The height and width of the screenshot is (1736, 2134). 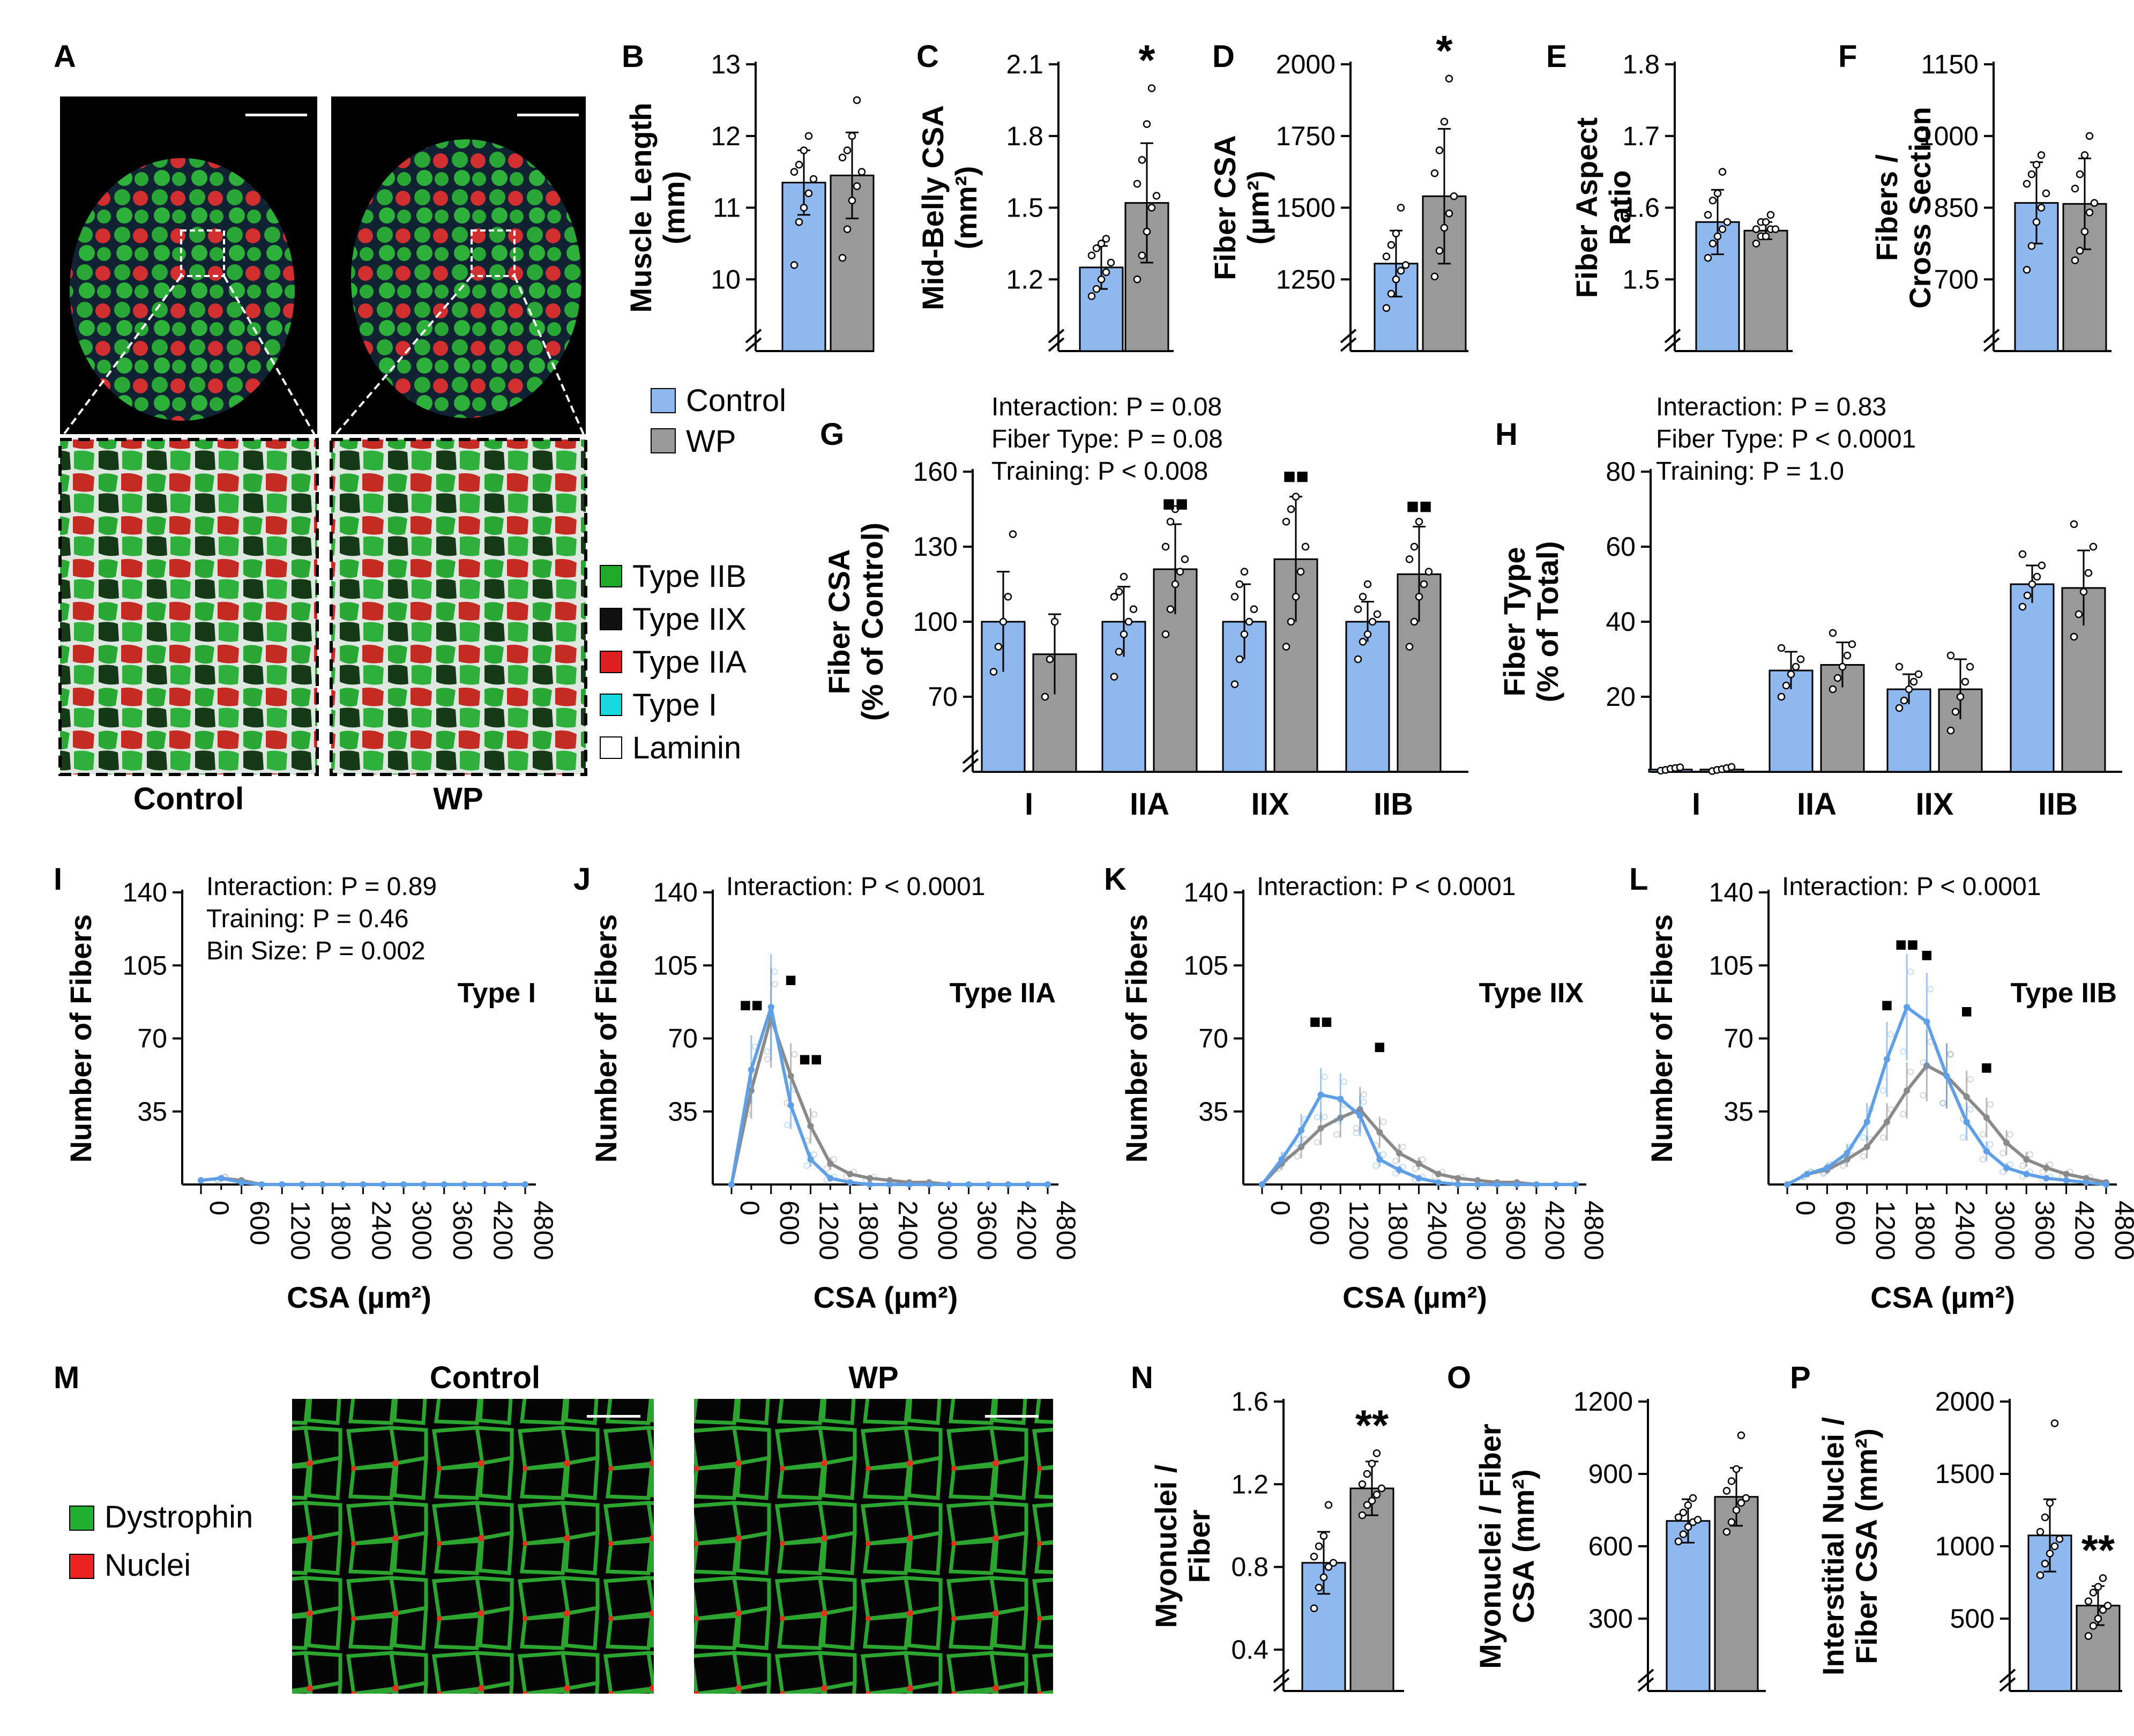 What do you see at coordinates (1003, 993) in the screenshot?
I see `chart-title: Type IIA` at bounding box center [1003, 993].